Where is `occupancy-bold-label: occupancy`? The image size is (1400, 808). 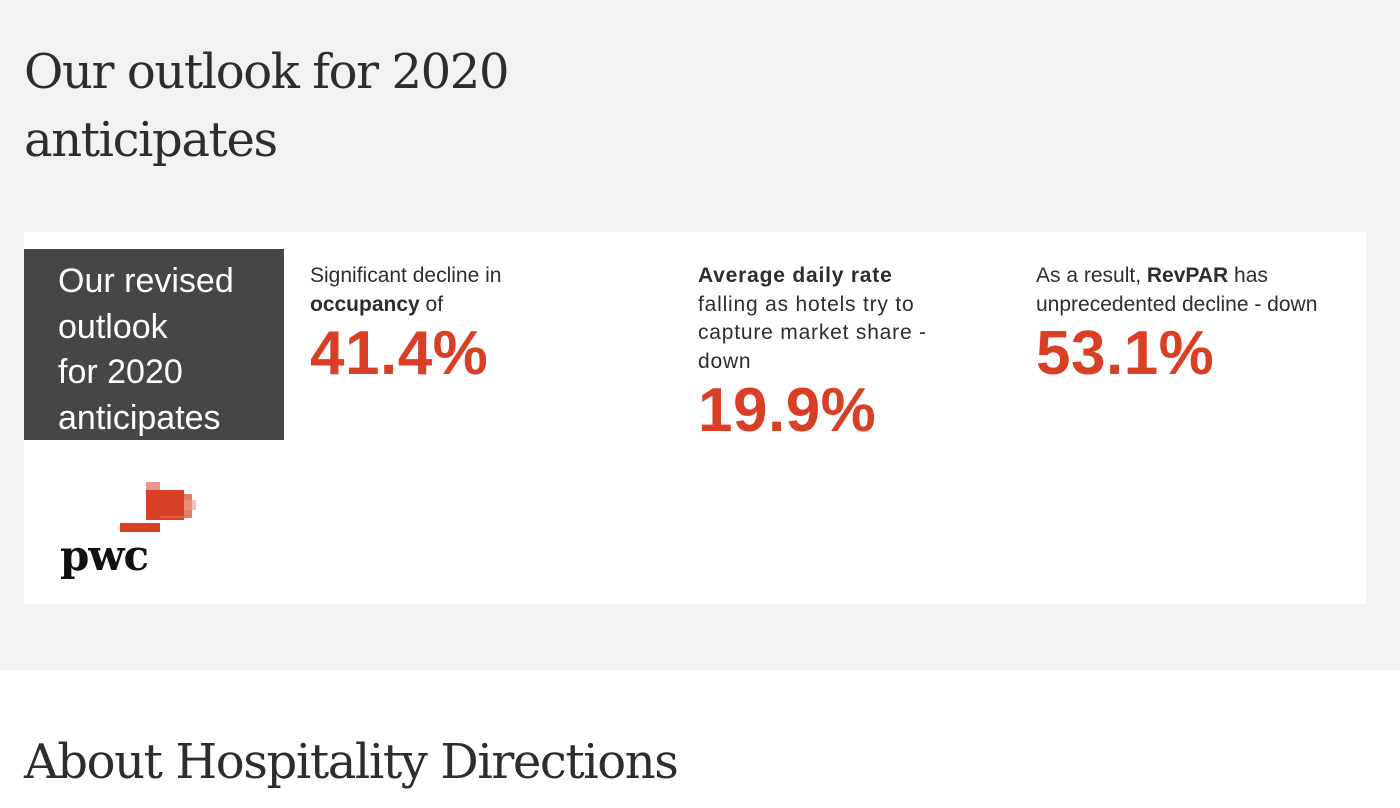 occupancy-bold-label: occupancy is located at coordinates (365, 304).